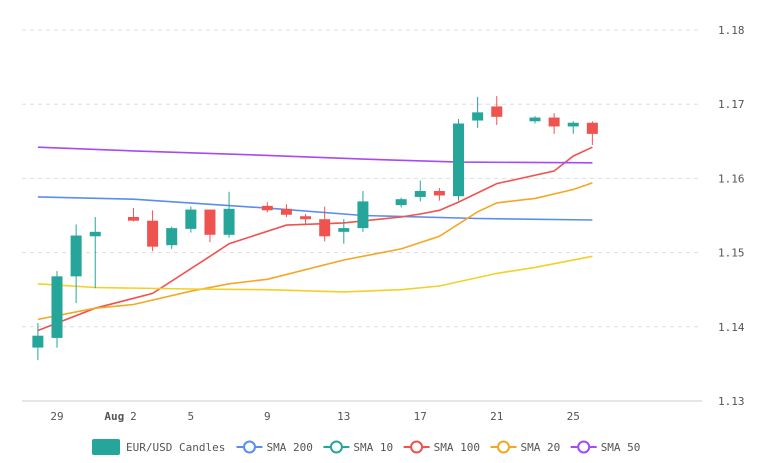 The image size is (770, 463). I want to click on legend-label: SMA 100, so click(457, 447).